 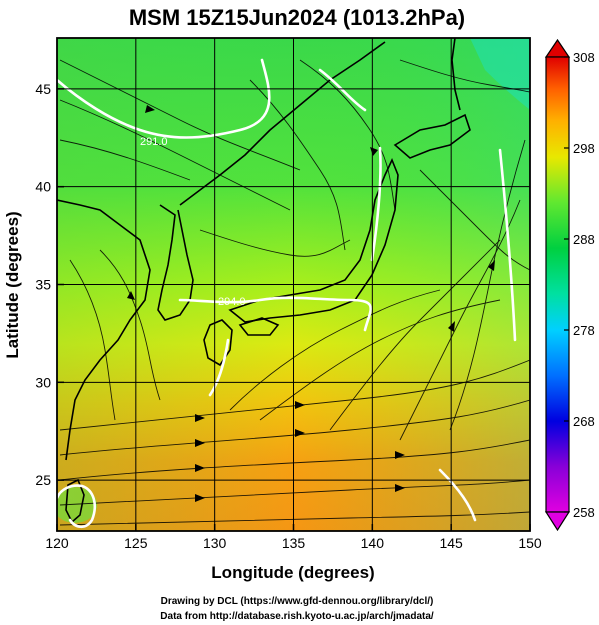 What do you see at coordinates (292, 572) in the screenshot?
I see `x-axis-label: Longitude (degrees)` at bounding box center [292, 572].